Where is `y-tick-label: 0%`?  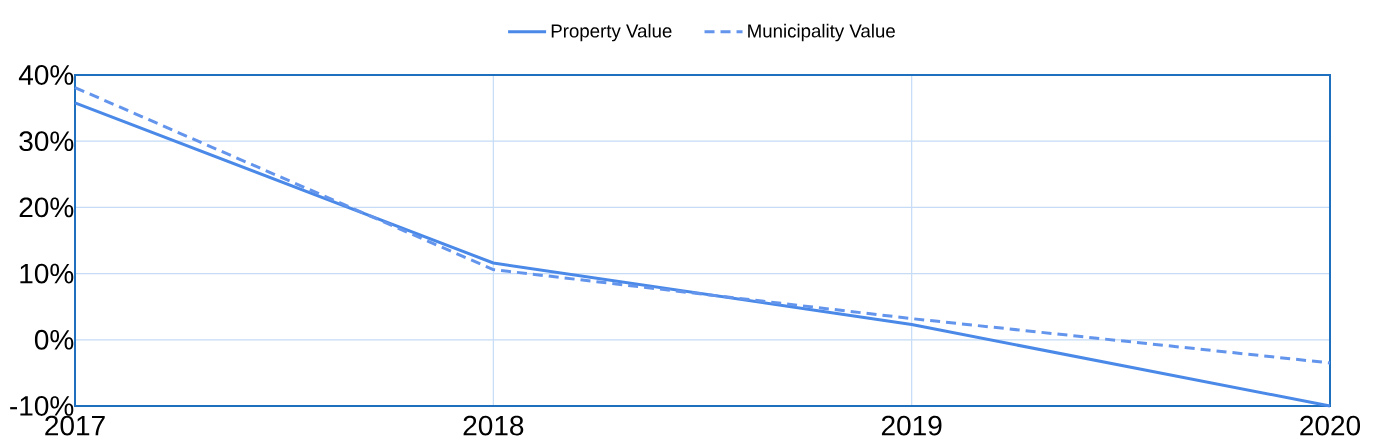 y-tick-label: 0% is located at coordinates (54, 339).